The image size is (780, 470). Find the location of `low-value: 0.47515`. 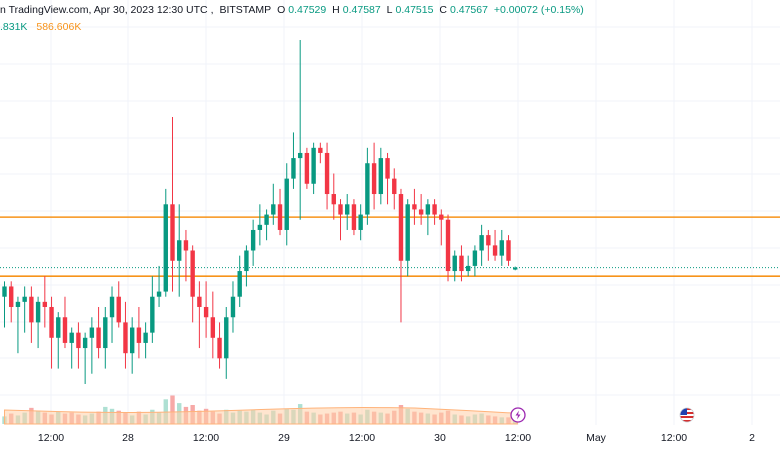

low-value: 0.47515 is located at coordinates (414, 10).